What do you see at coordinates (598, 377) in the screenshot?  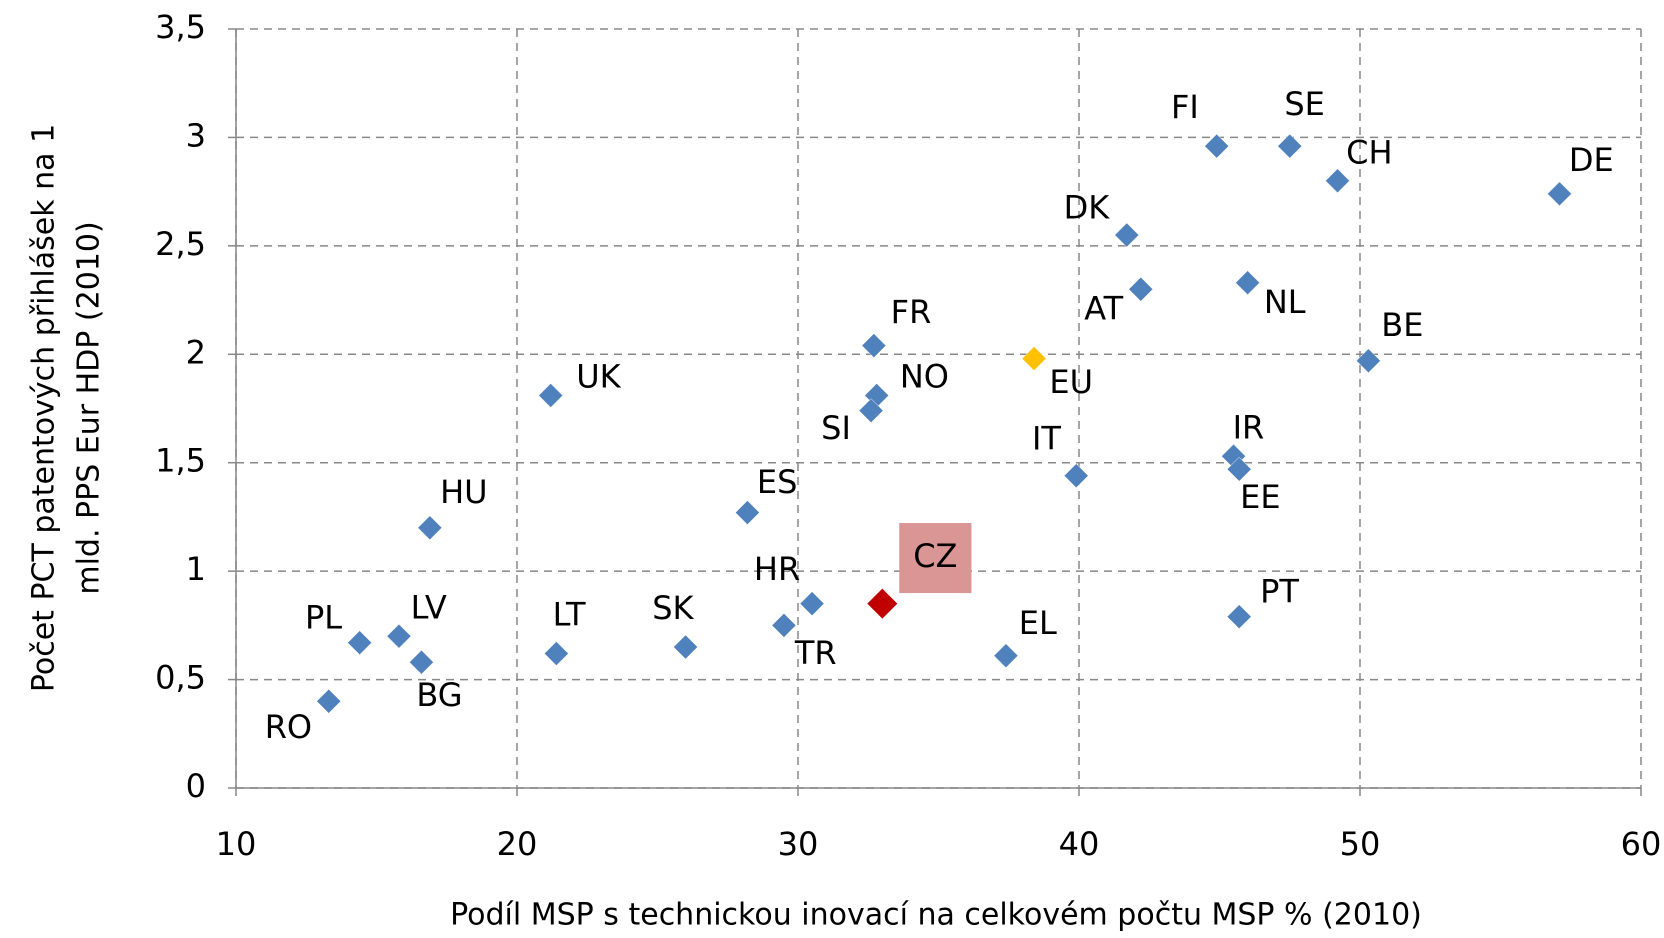 I see `point-label: UK` at bounding box center [598, 377].